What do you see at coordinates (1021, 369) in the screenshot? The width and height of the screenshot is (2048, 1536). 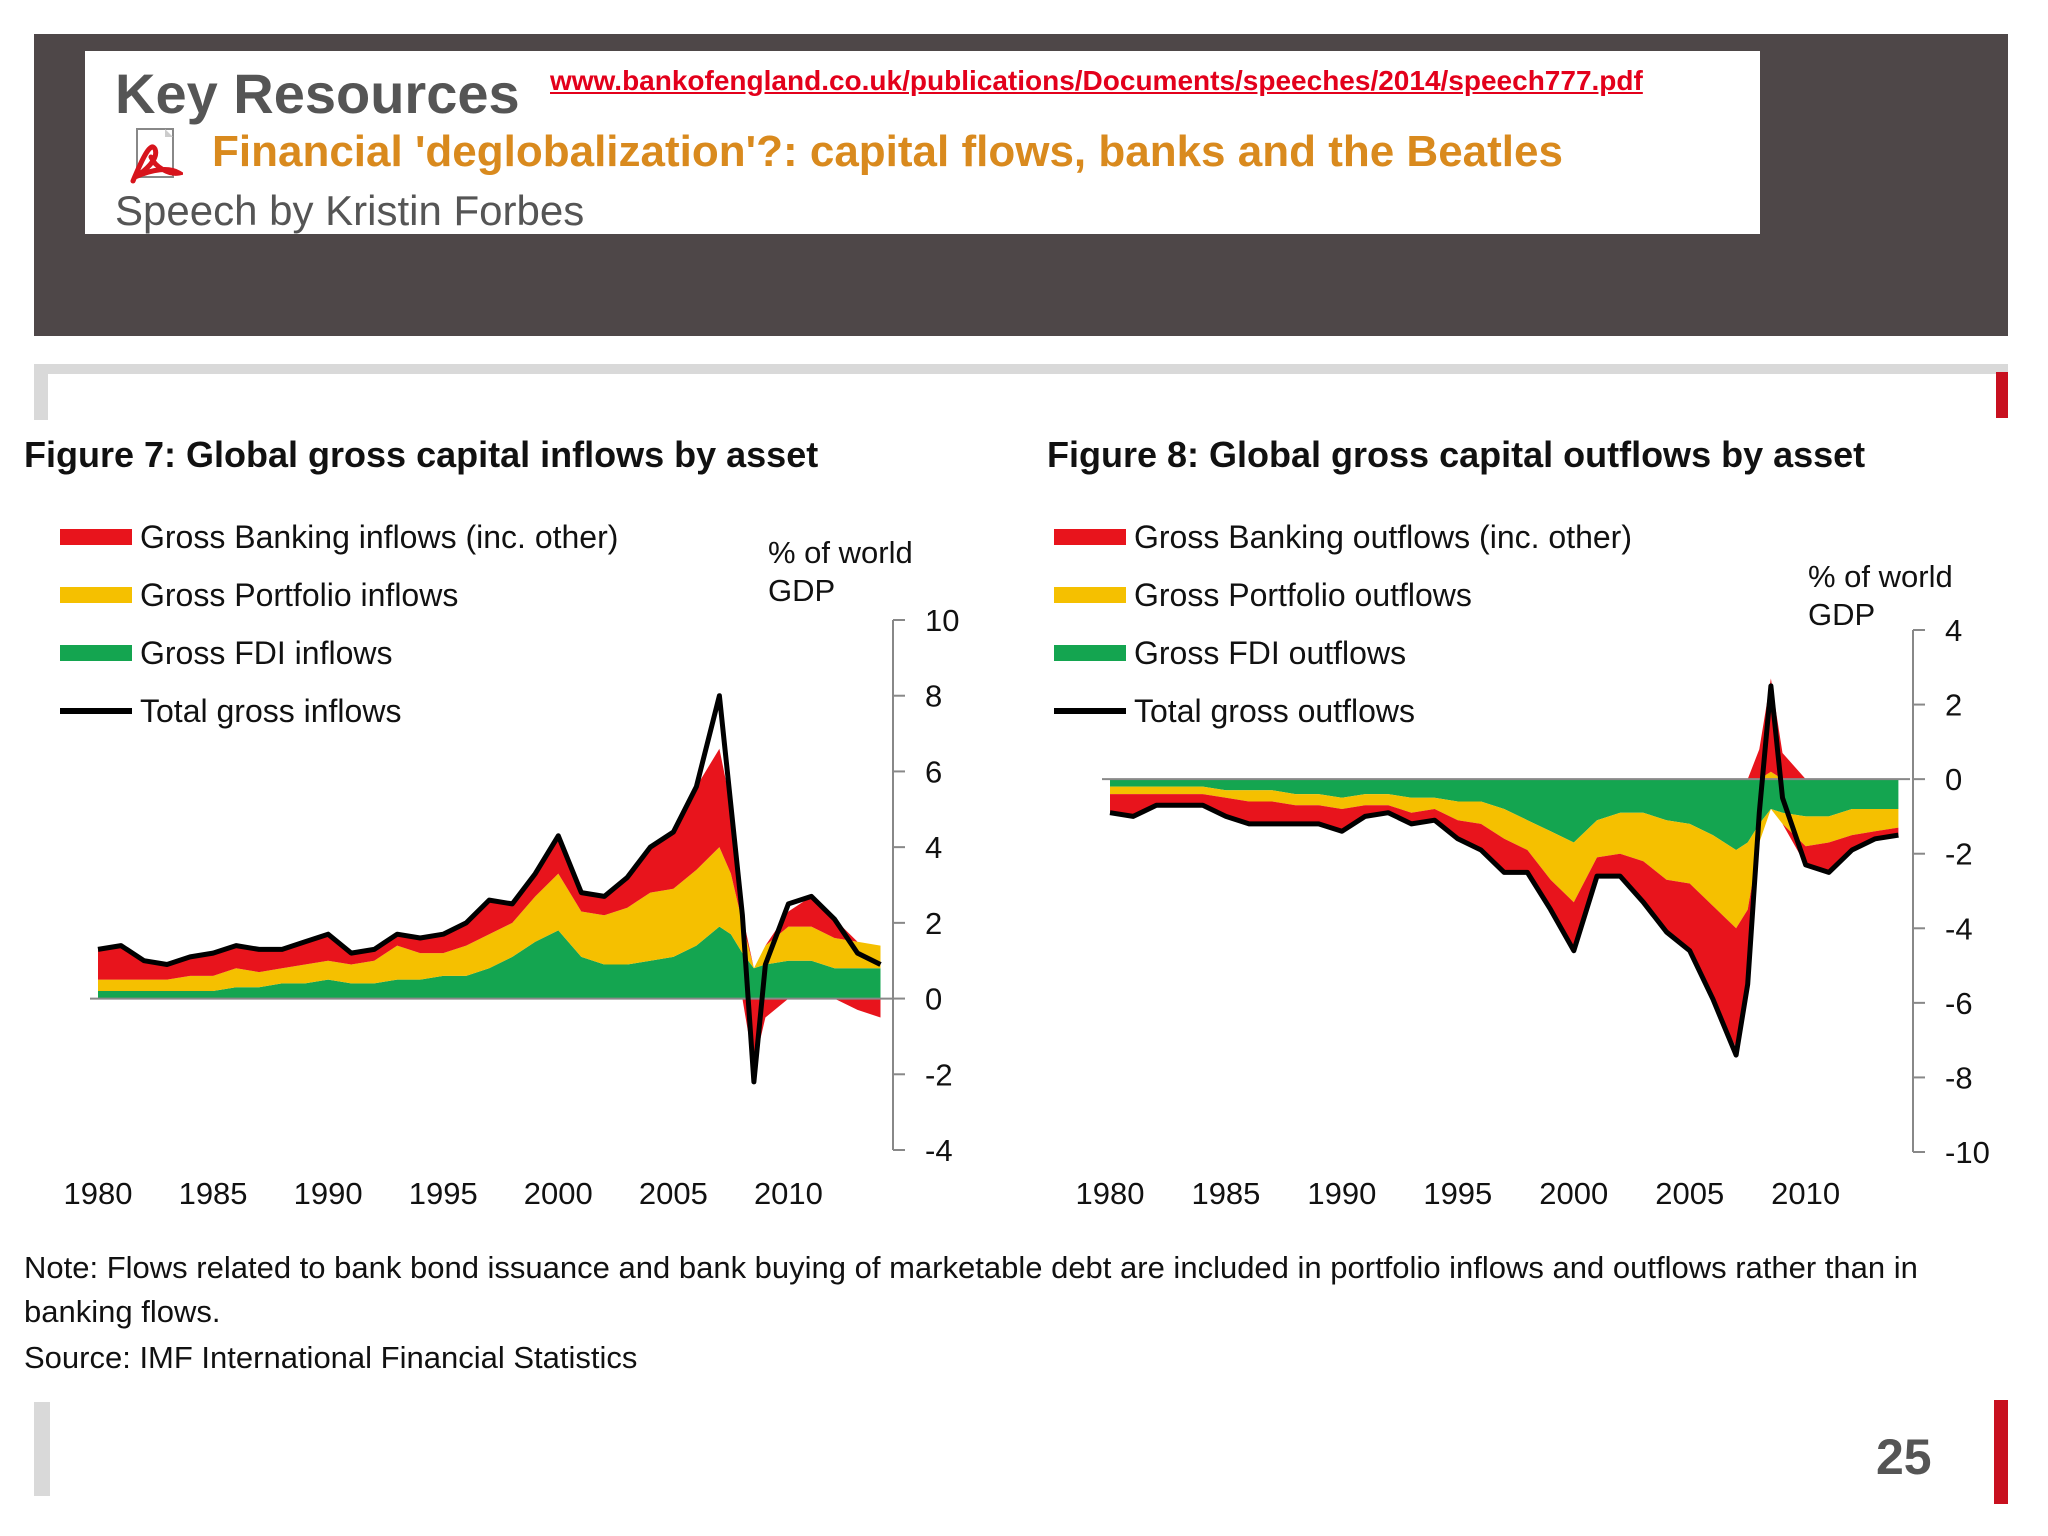 I see `top-divider` at bounding box center [1021, 369].